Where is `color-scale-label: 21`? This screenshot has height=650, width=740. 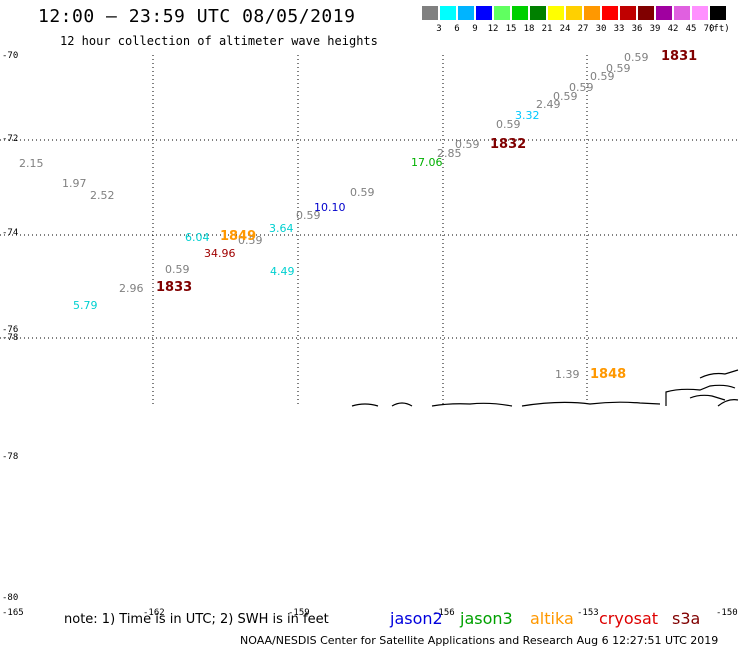
color-scale-label: 21 is located at coordinates (547, 29).